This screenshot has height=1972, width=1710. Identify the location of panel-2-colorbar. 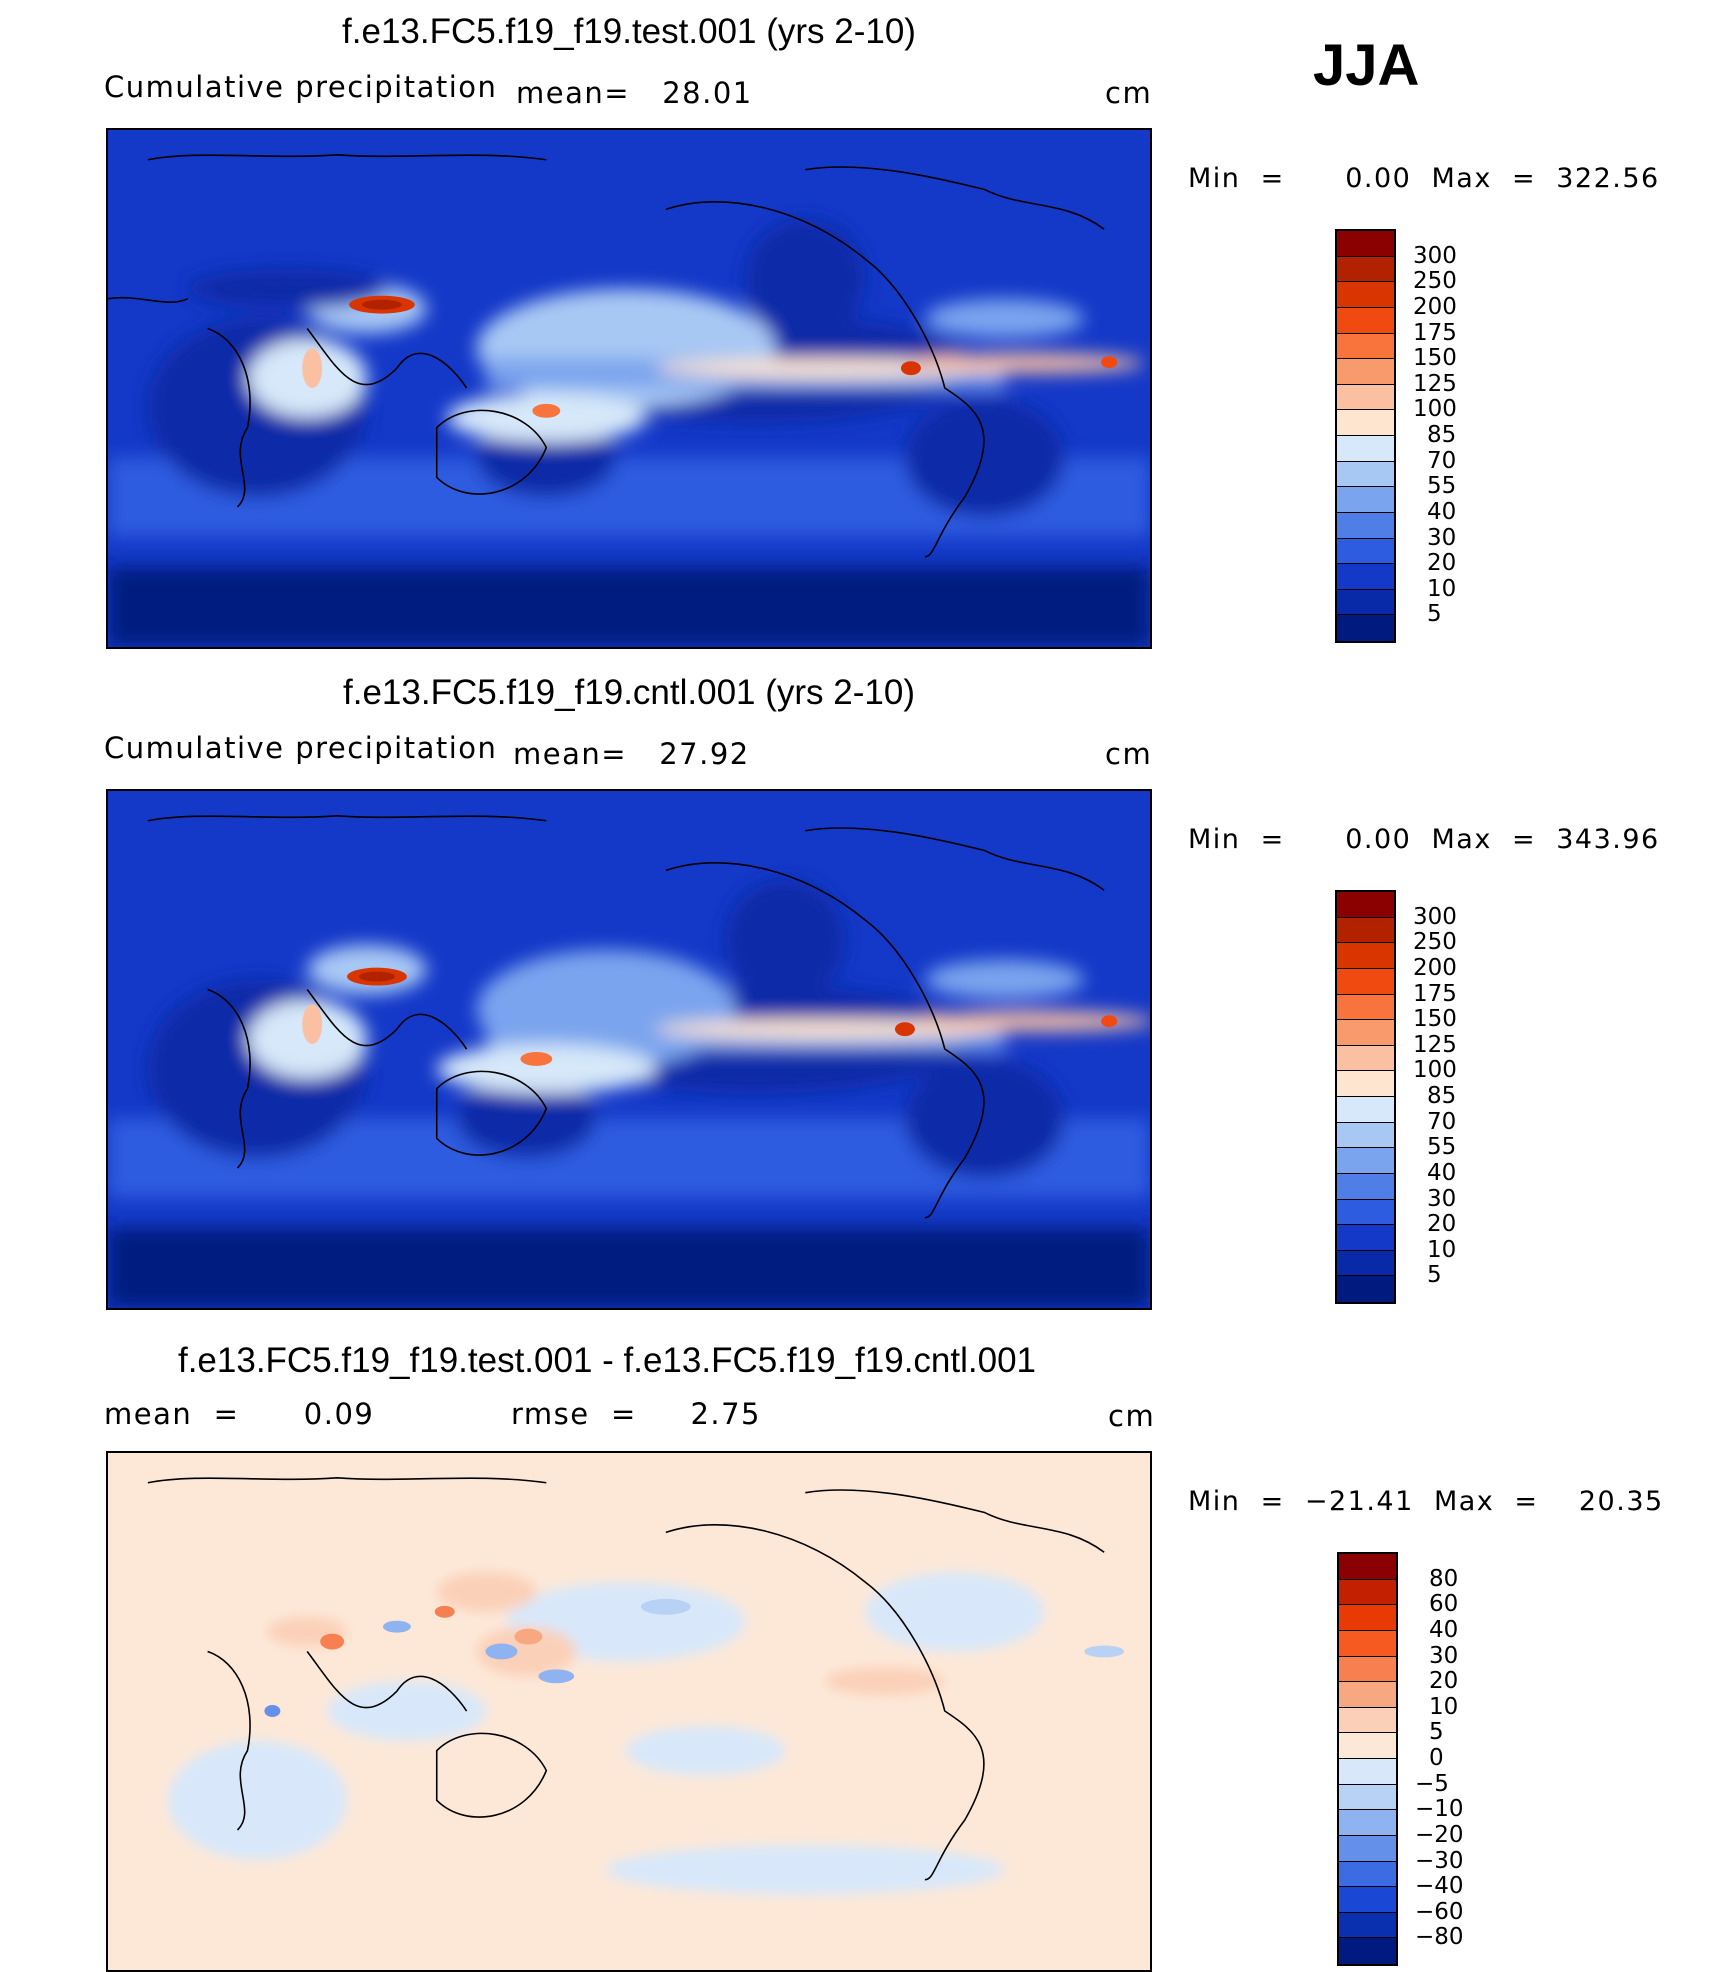
(1365, 1097).